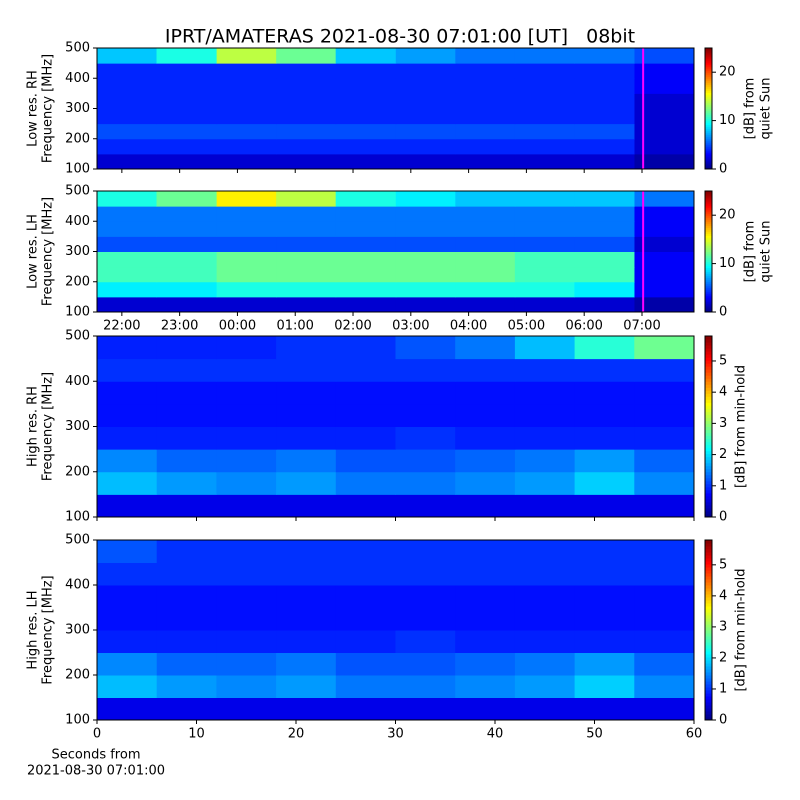 Image resolution: width=800 pixels, height=800 pixels. Describe the element at coordinates (77, 108) in the screenshot. I see `y-tick-label: 300` at that location.